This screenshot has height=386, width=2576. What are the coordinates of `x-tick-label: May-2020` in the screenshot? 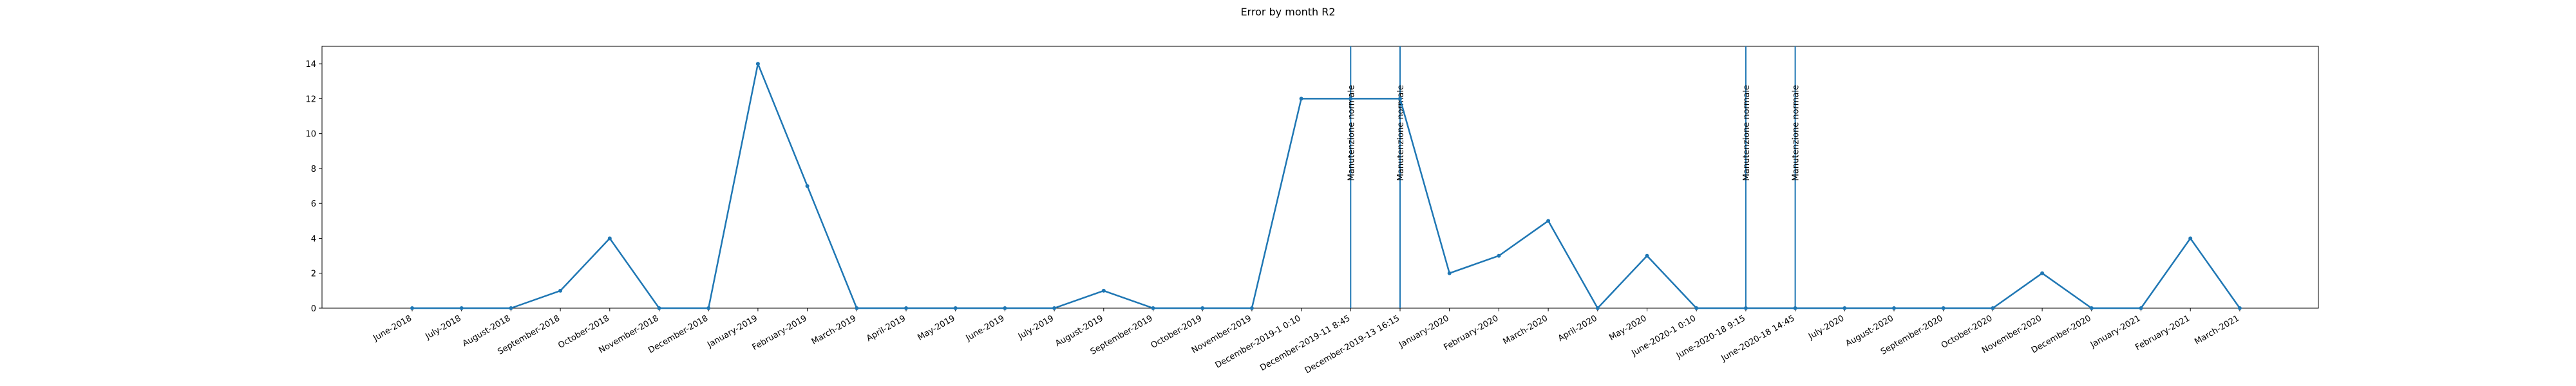 It's located at (1628, 327).